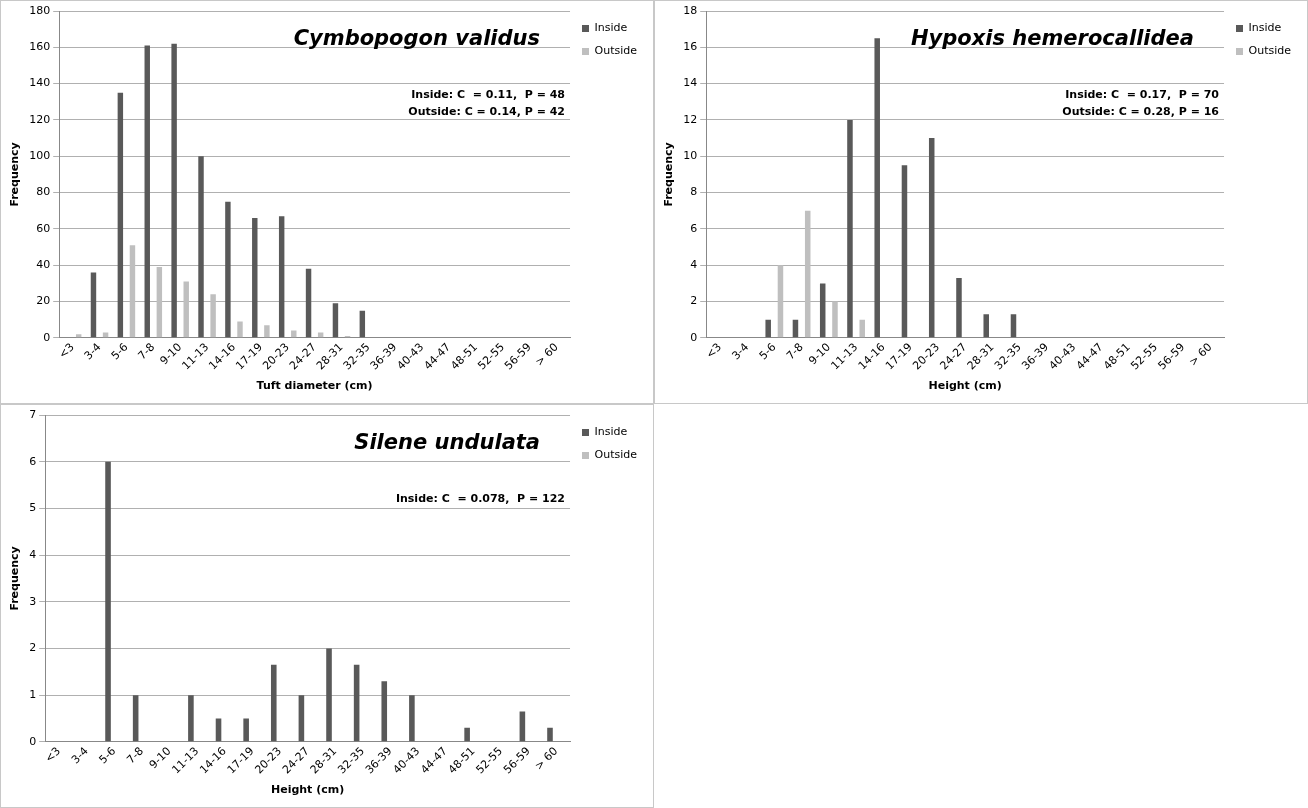  I want to click on y-tick-label: 40, so click(43, 265).